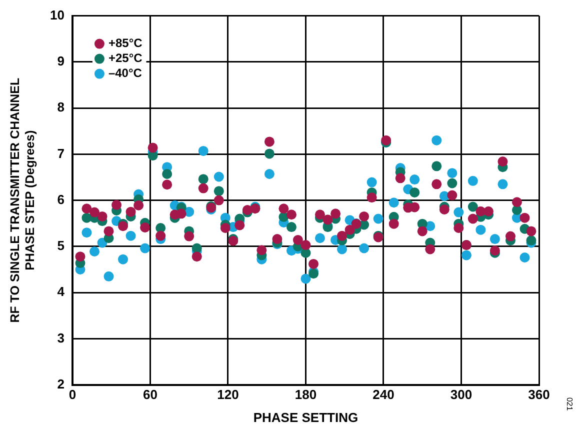 This screenshot has height=434, width=577. Describe the element at coordinates (60, 338) in the screenshot. I see `y-tick-label: 3` at that location.